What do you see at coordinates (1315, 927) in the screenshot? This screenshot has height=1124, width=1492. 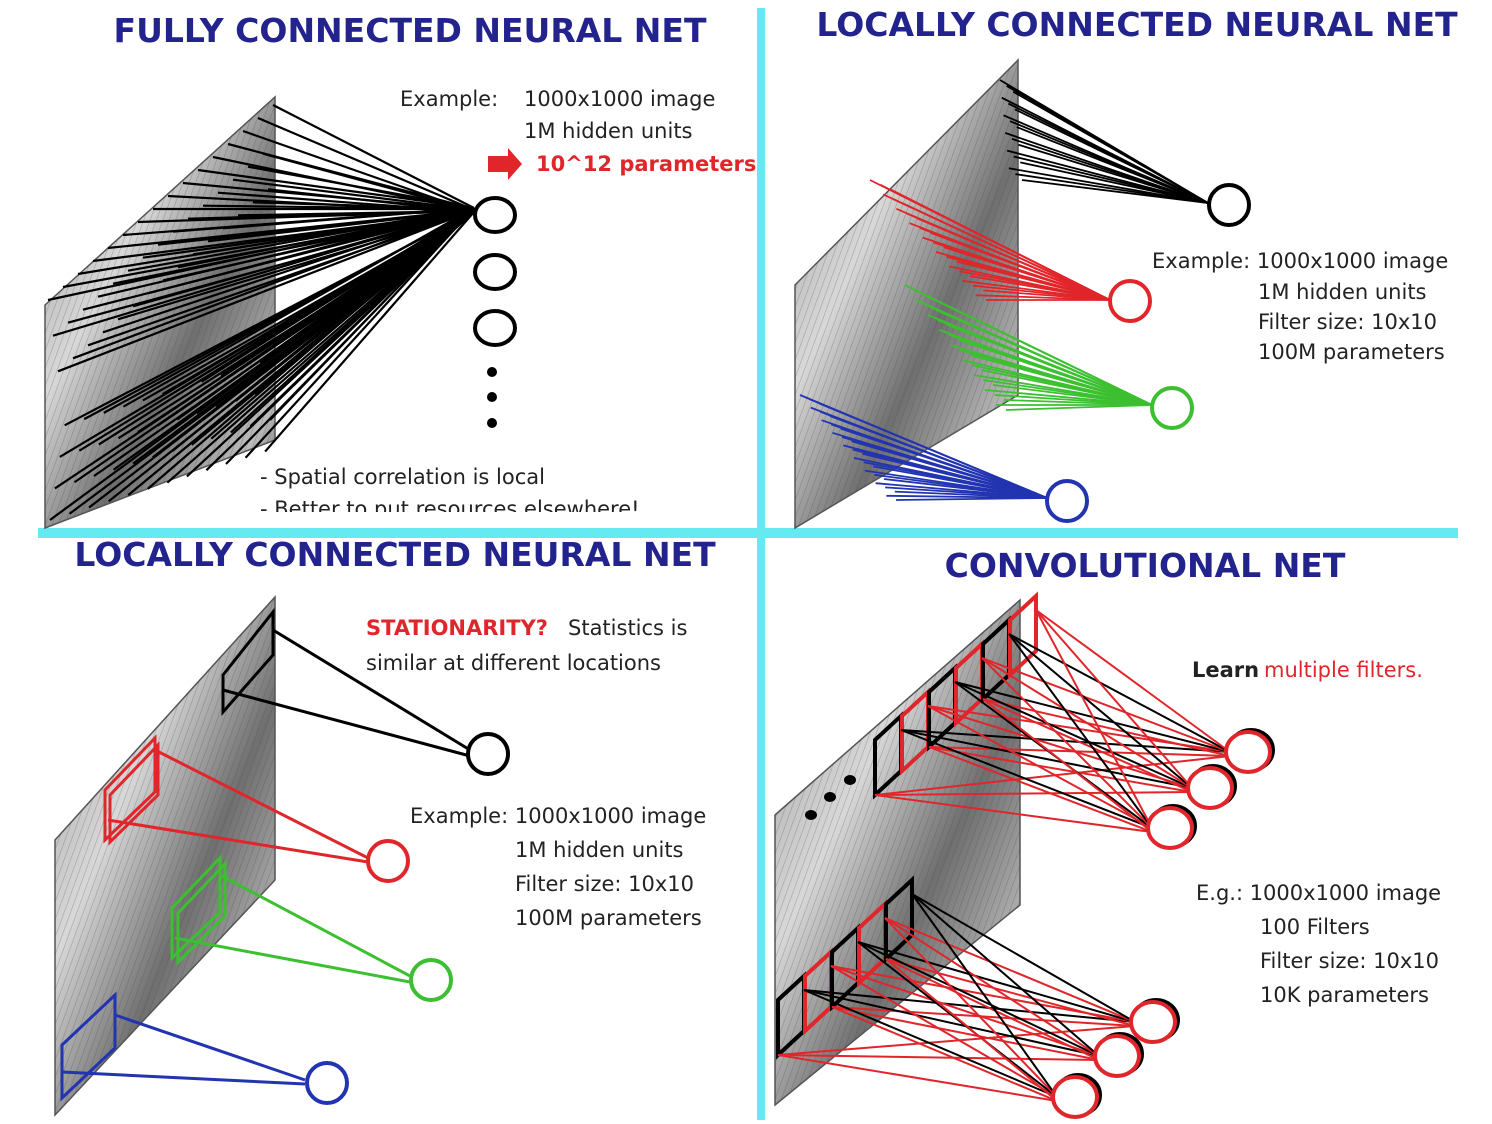 I see `filter-count: 100 Filters` at bounding box center [1315, 927].